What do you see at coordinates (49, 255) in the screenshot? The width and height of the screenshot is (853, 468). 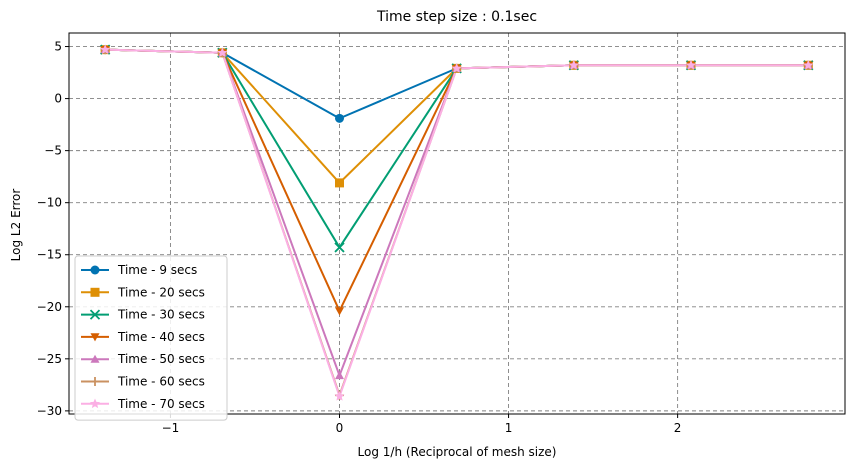 I see `y-tick-label: −15` at bounding box center [49, 255].